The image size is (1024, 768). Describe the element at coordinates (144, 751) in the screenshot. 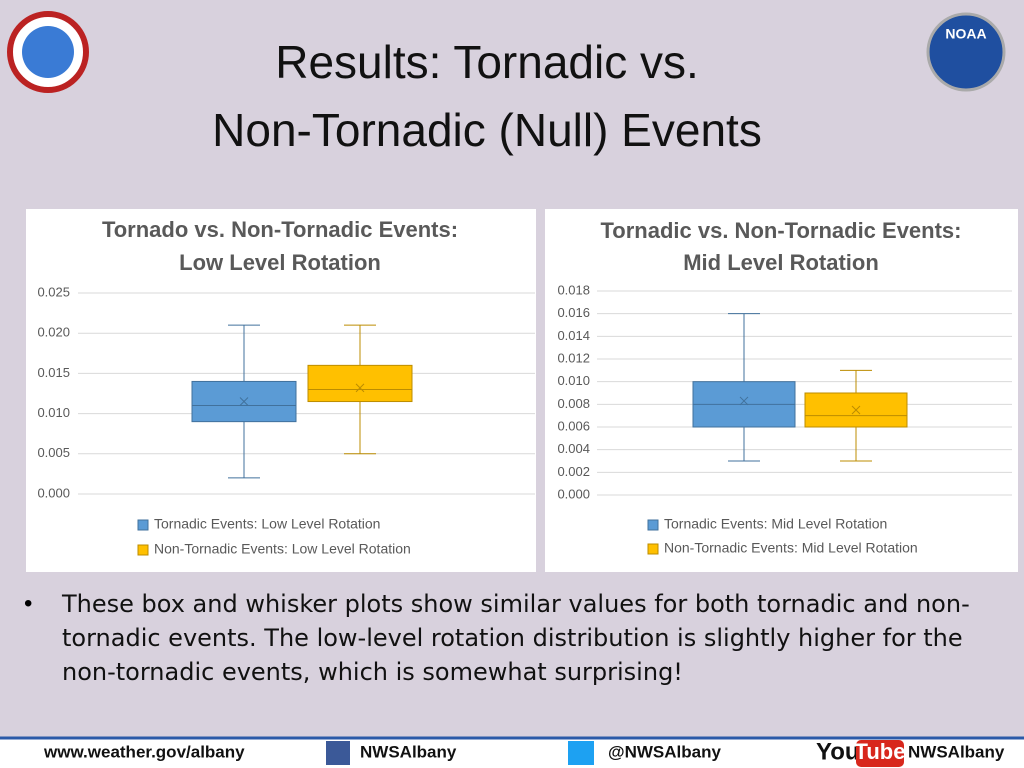

I see `footer-website: www.weather.gov/albany` at that location.